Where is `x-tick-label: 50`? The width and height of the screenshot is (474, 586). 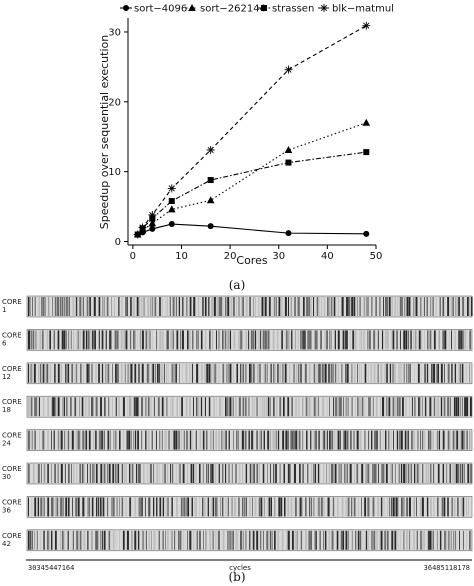
x-tick-label: 50 is located at coordinates (376, 256).